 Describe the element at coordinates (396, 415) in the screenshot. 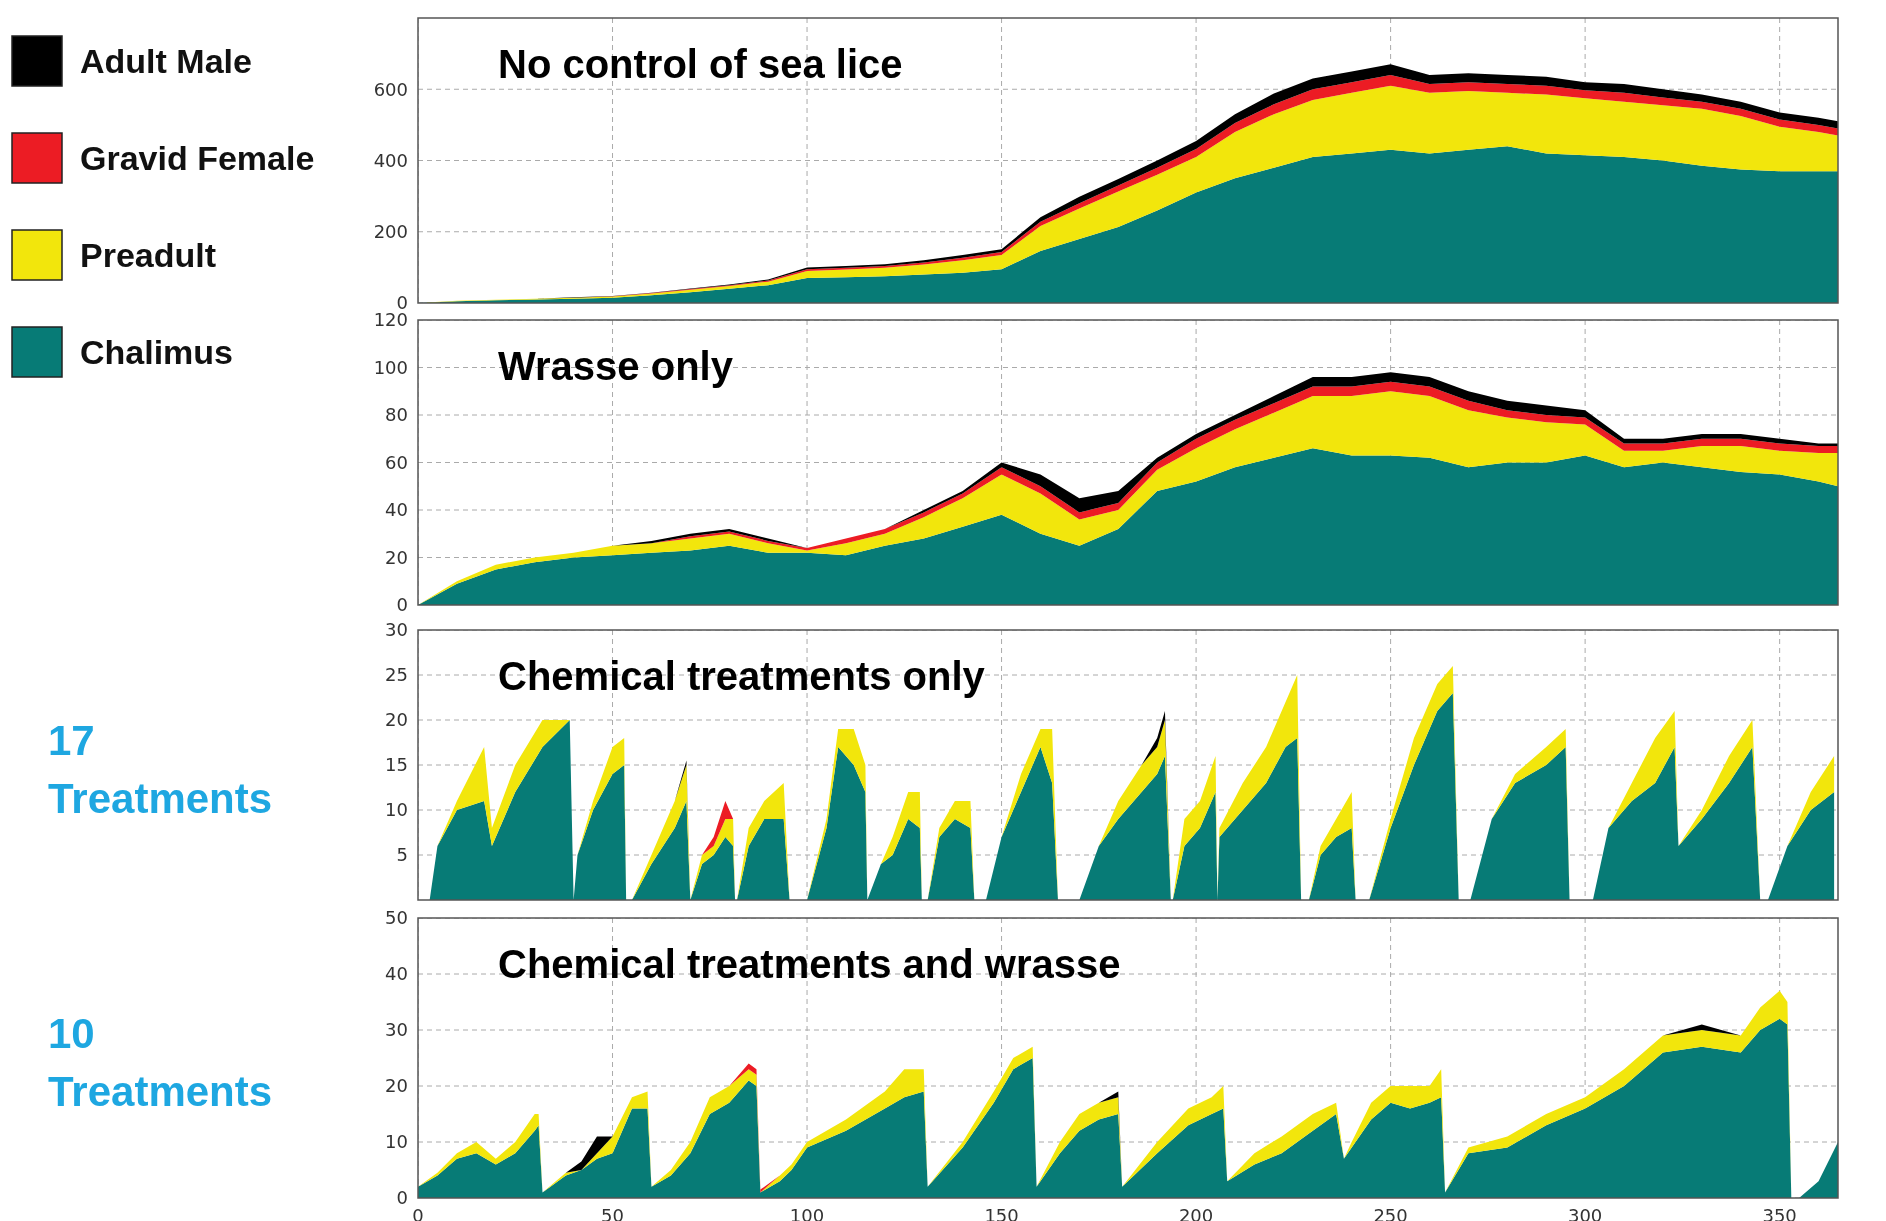

I see `y-tick-label: 80` at that location.